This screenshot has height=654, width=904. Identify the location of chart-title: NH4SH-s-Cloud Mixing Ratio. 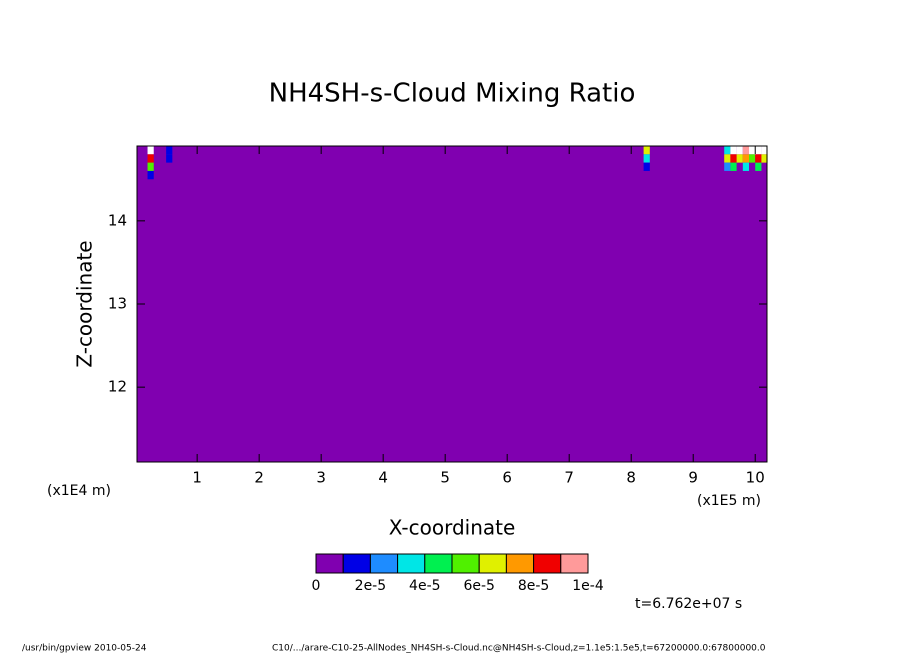
(452, 94).